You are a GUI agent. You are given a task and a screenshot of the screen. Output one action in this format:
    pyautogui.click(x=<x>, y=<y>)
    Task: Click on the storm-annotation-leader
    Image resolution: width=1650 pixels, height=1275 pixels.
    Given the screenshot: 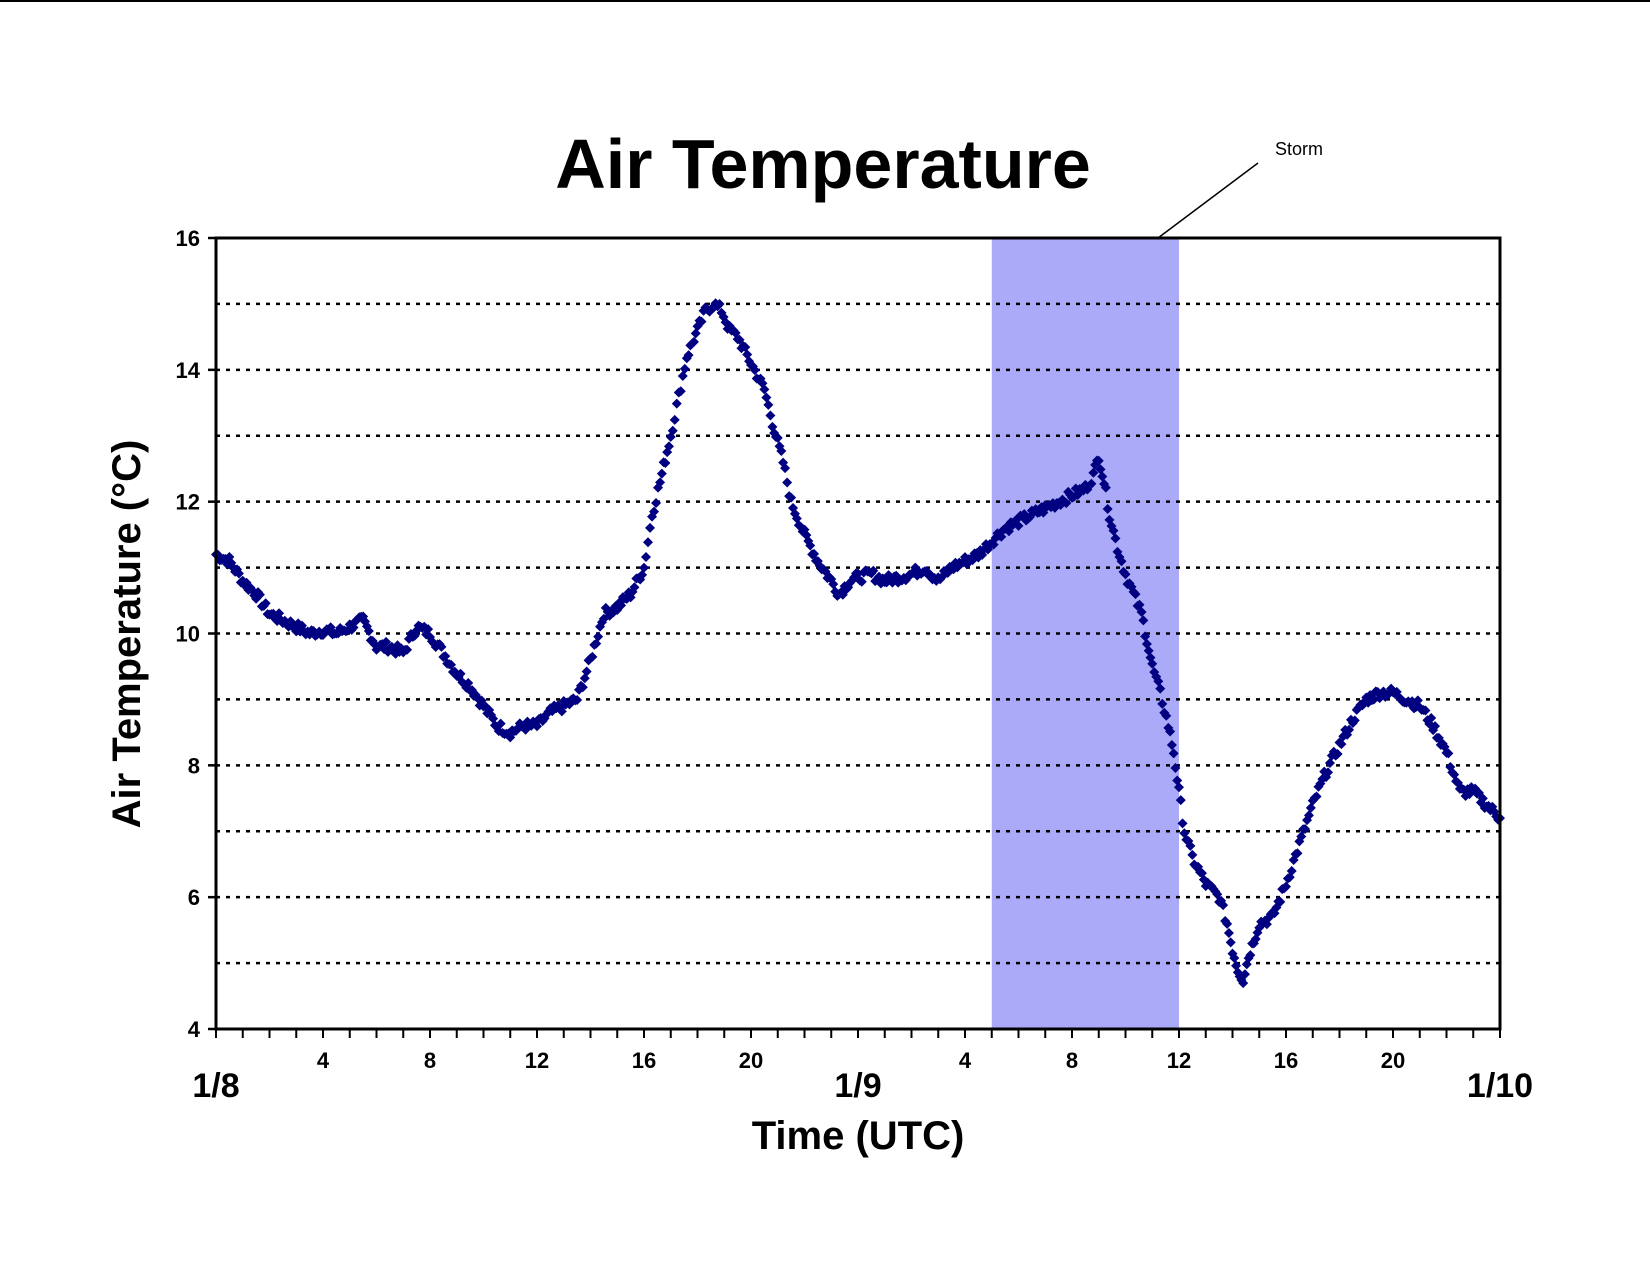 What is the action you would take?
    pyautogui.click(x=1208, y=200)
    